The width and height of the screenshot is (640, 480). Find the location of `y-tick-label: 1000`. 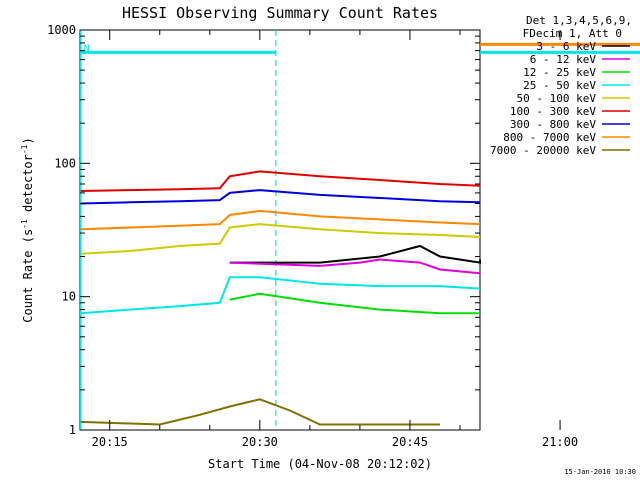

y-tick-label: 1000 is located at coordinates (61, 30).